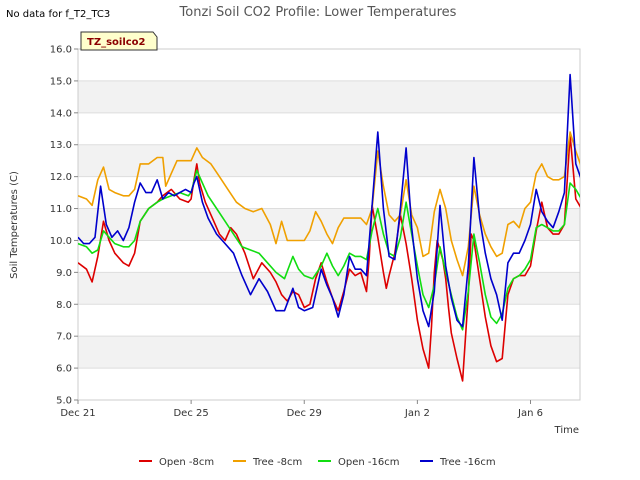 The image size is (640, 480). Describe the element at coordinates (186, 462) in the screenshot. I see `legend-label-open-8cm: Open -8cm` at that location.